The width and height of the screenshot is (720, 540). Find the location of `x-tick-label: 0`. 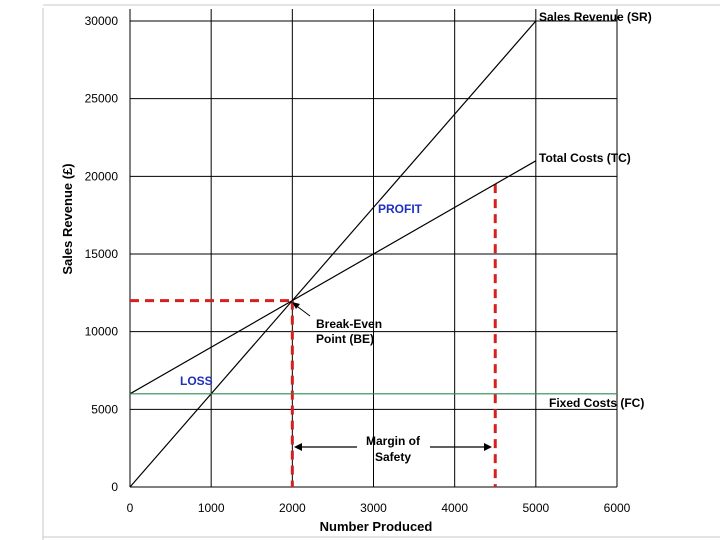

x-tick-label: 0 is located at coordinates (130, 508).